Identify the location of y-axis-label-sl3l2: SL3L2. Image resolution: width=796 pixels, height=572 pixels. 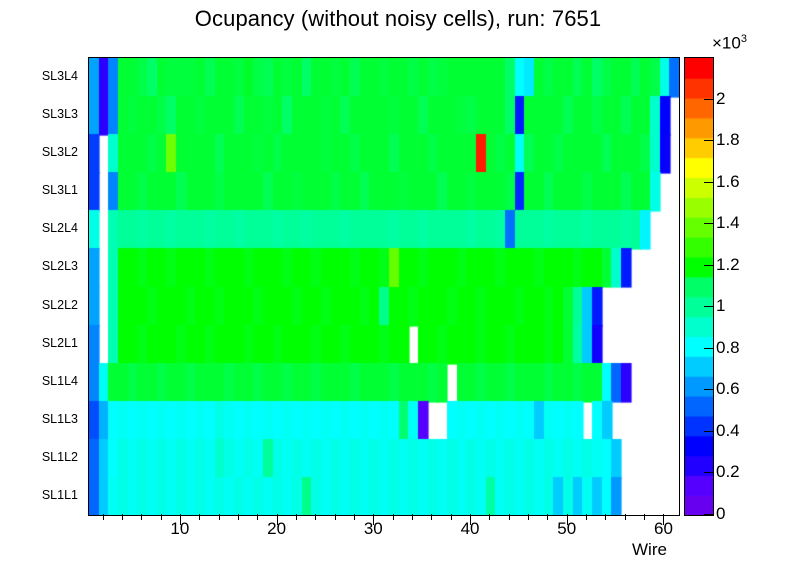
(59, 152).